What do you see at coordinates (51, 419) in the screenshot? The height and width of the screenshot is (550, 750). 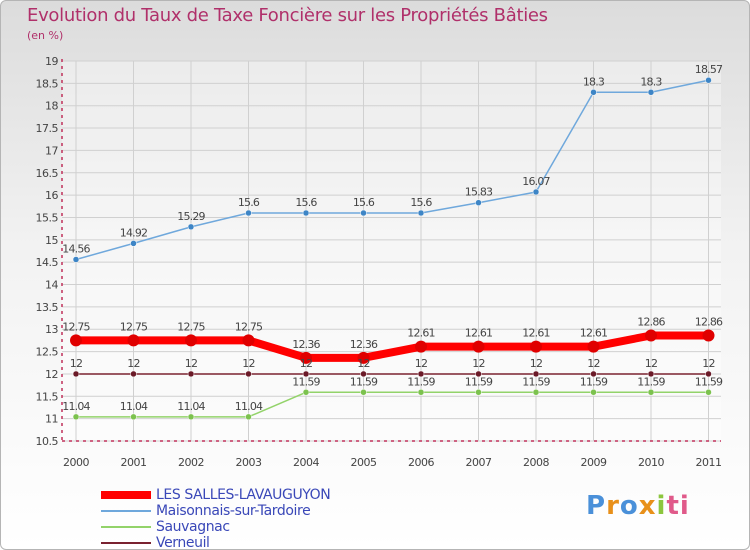 I see `y-tick-label: 11` at bounding box center [51, 419].